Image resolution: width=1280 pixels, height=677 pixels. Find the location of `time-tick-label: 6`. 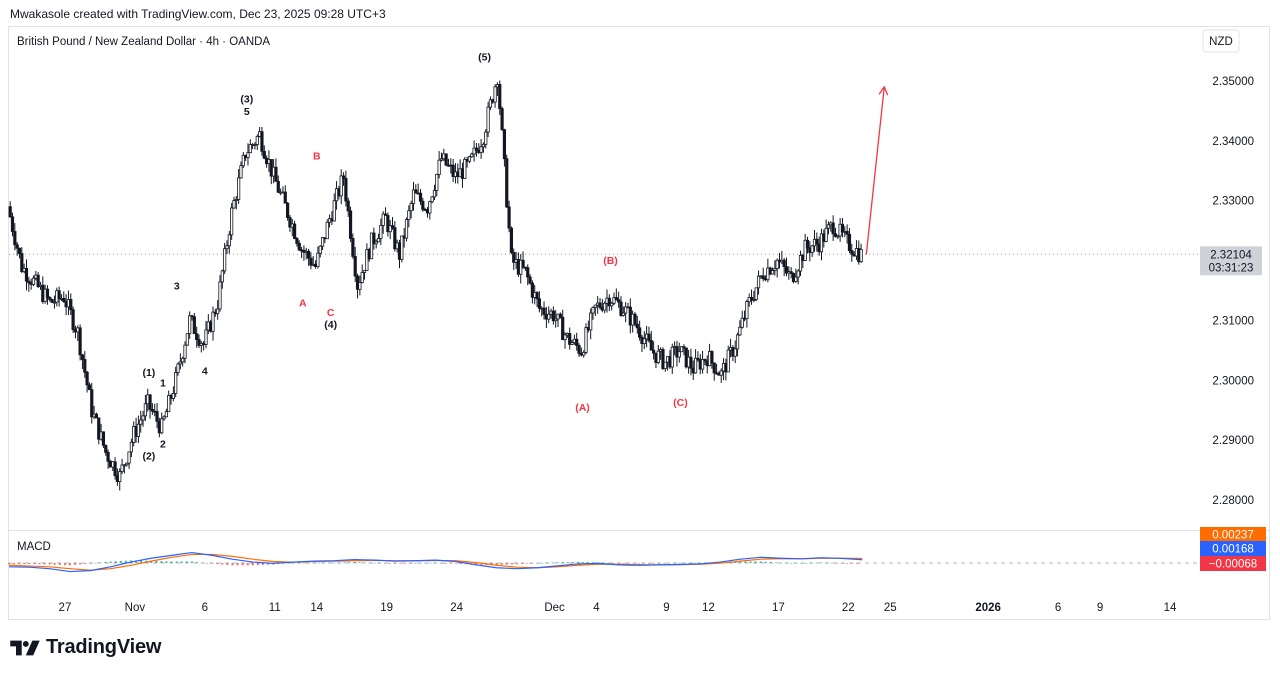

time-tick-label: 6 is located at coordinates (205, 608).